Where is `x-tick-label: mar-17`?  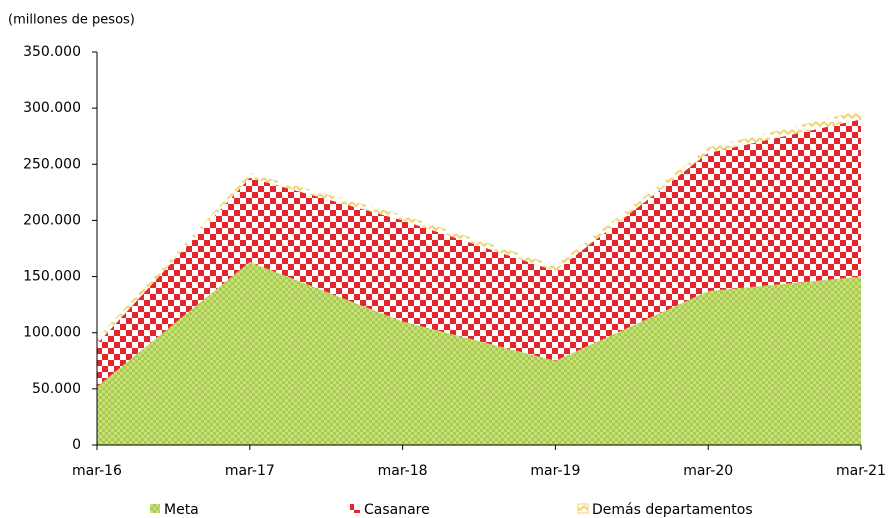
x-tick-label: mar-17 is located at coordinates (250, 471).